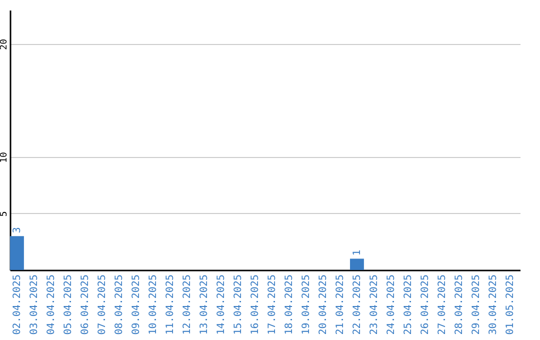  What do you see at coordinates (17, 230) in the screenshot?
I see `data-label: 3` at bounding box center [17, 230].